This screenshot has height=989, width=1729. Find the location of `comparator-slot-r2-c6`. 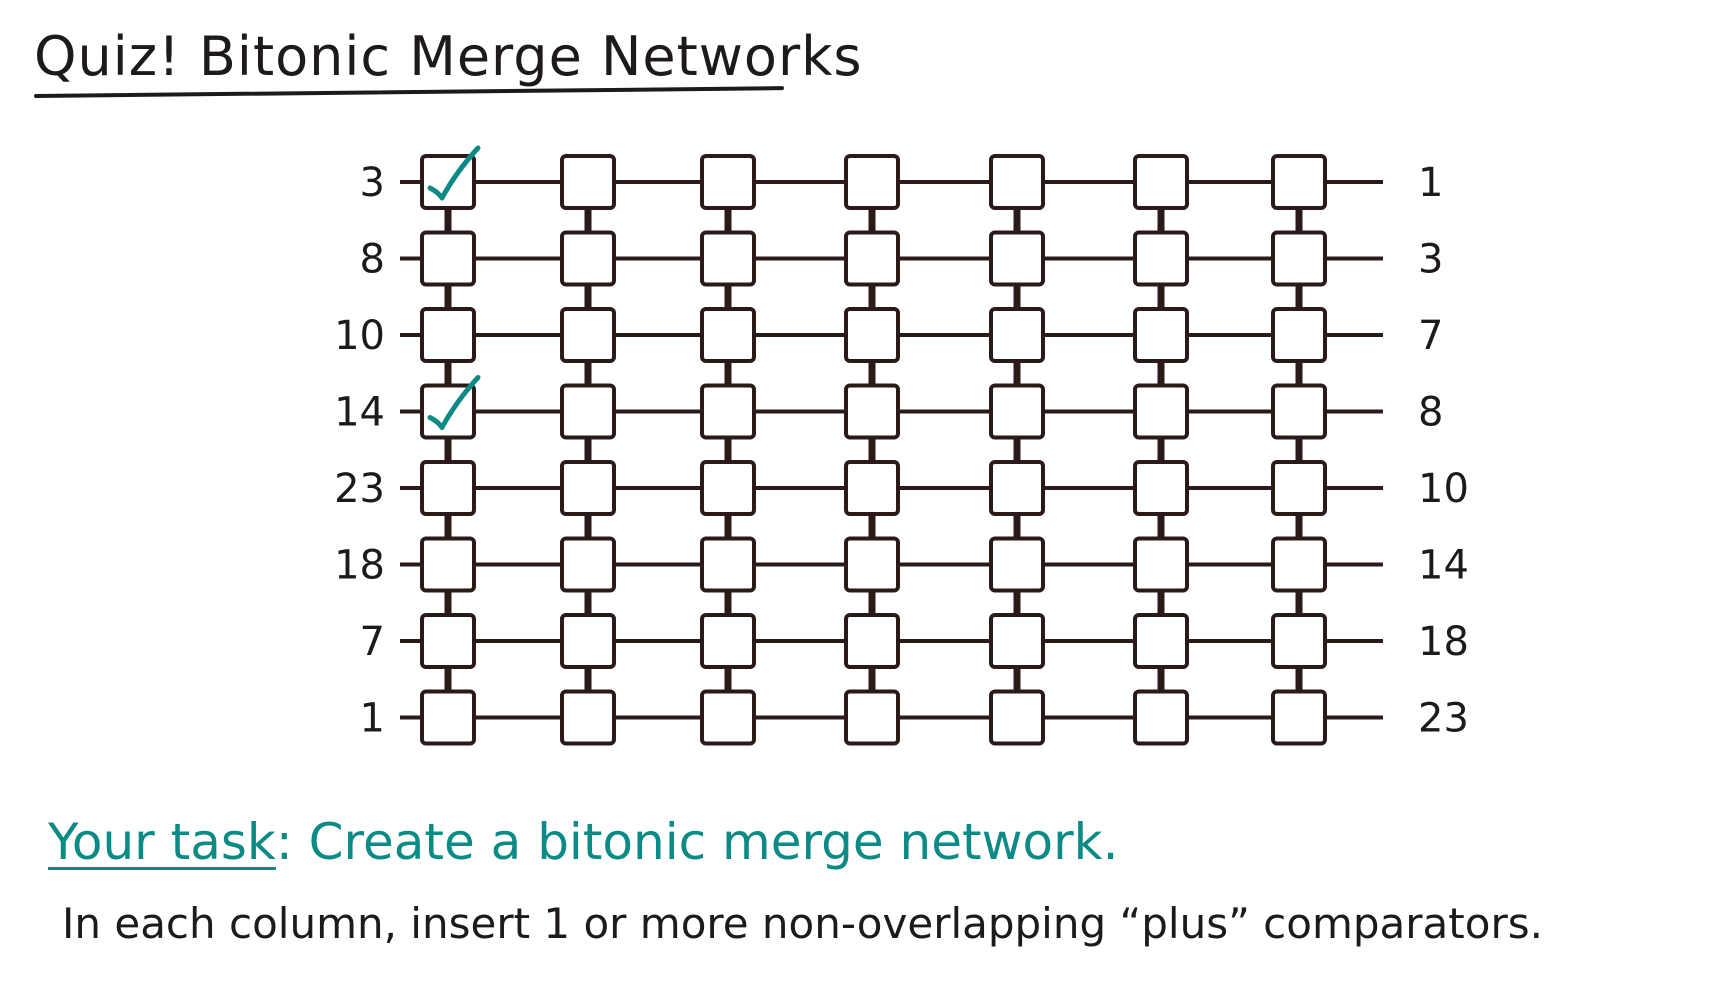

comparator-slot-r2-c6 is located at coordinates (1299, 335).